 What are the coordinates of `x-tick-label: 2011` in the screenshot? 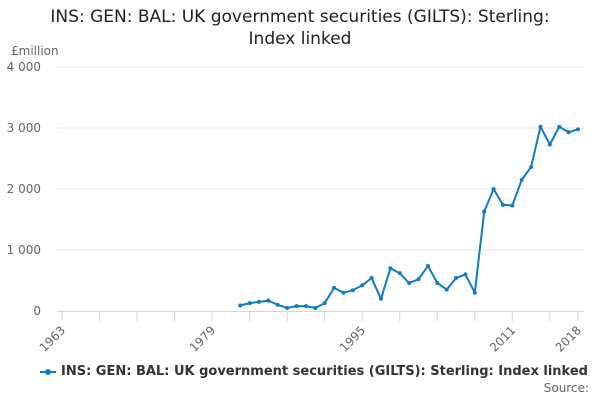 It's located at (502, 338).